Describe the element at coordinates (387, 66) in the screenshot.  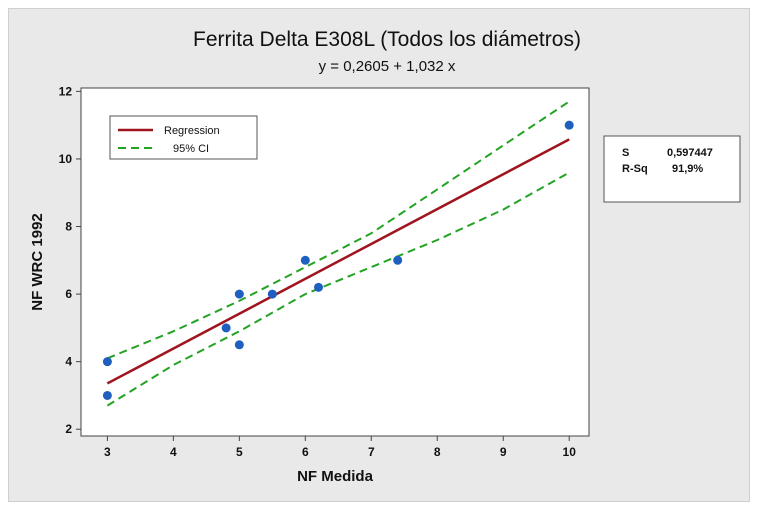
I see `chart-subtitle: y = 0,2605 + 1,032 x` at that location.